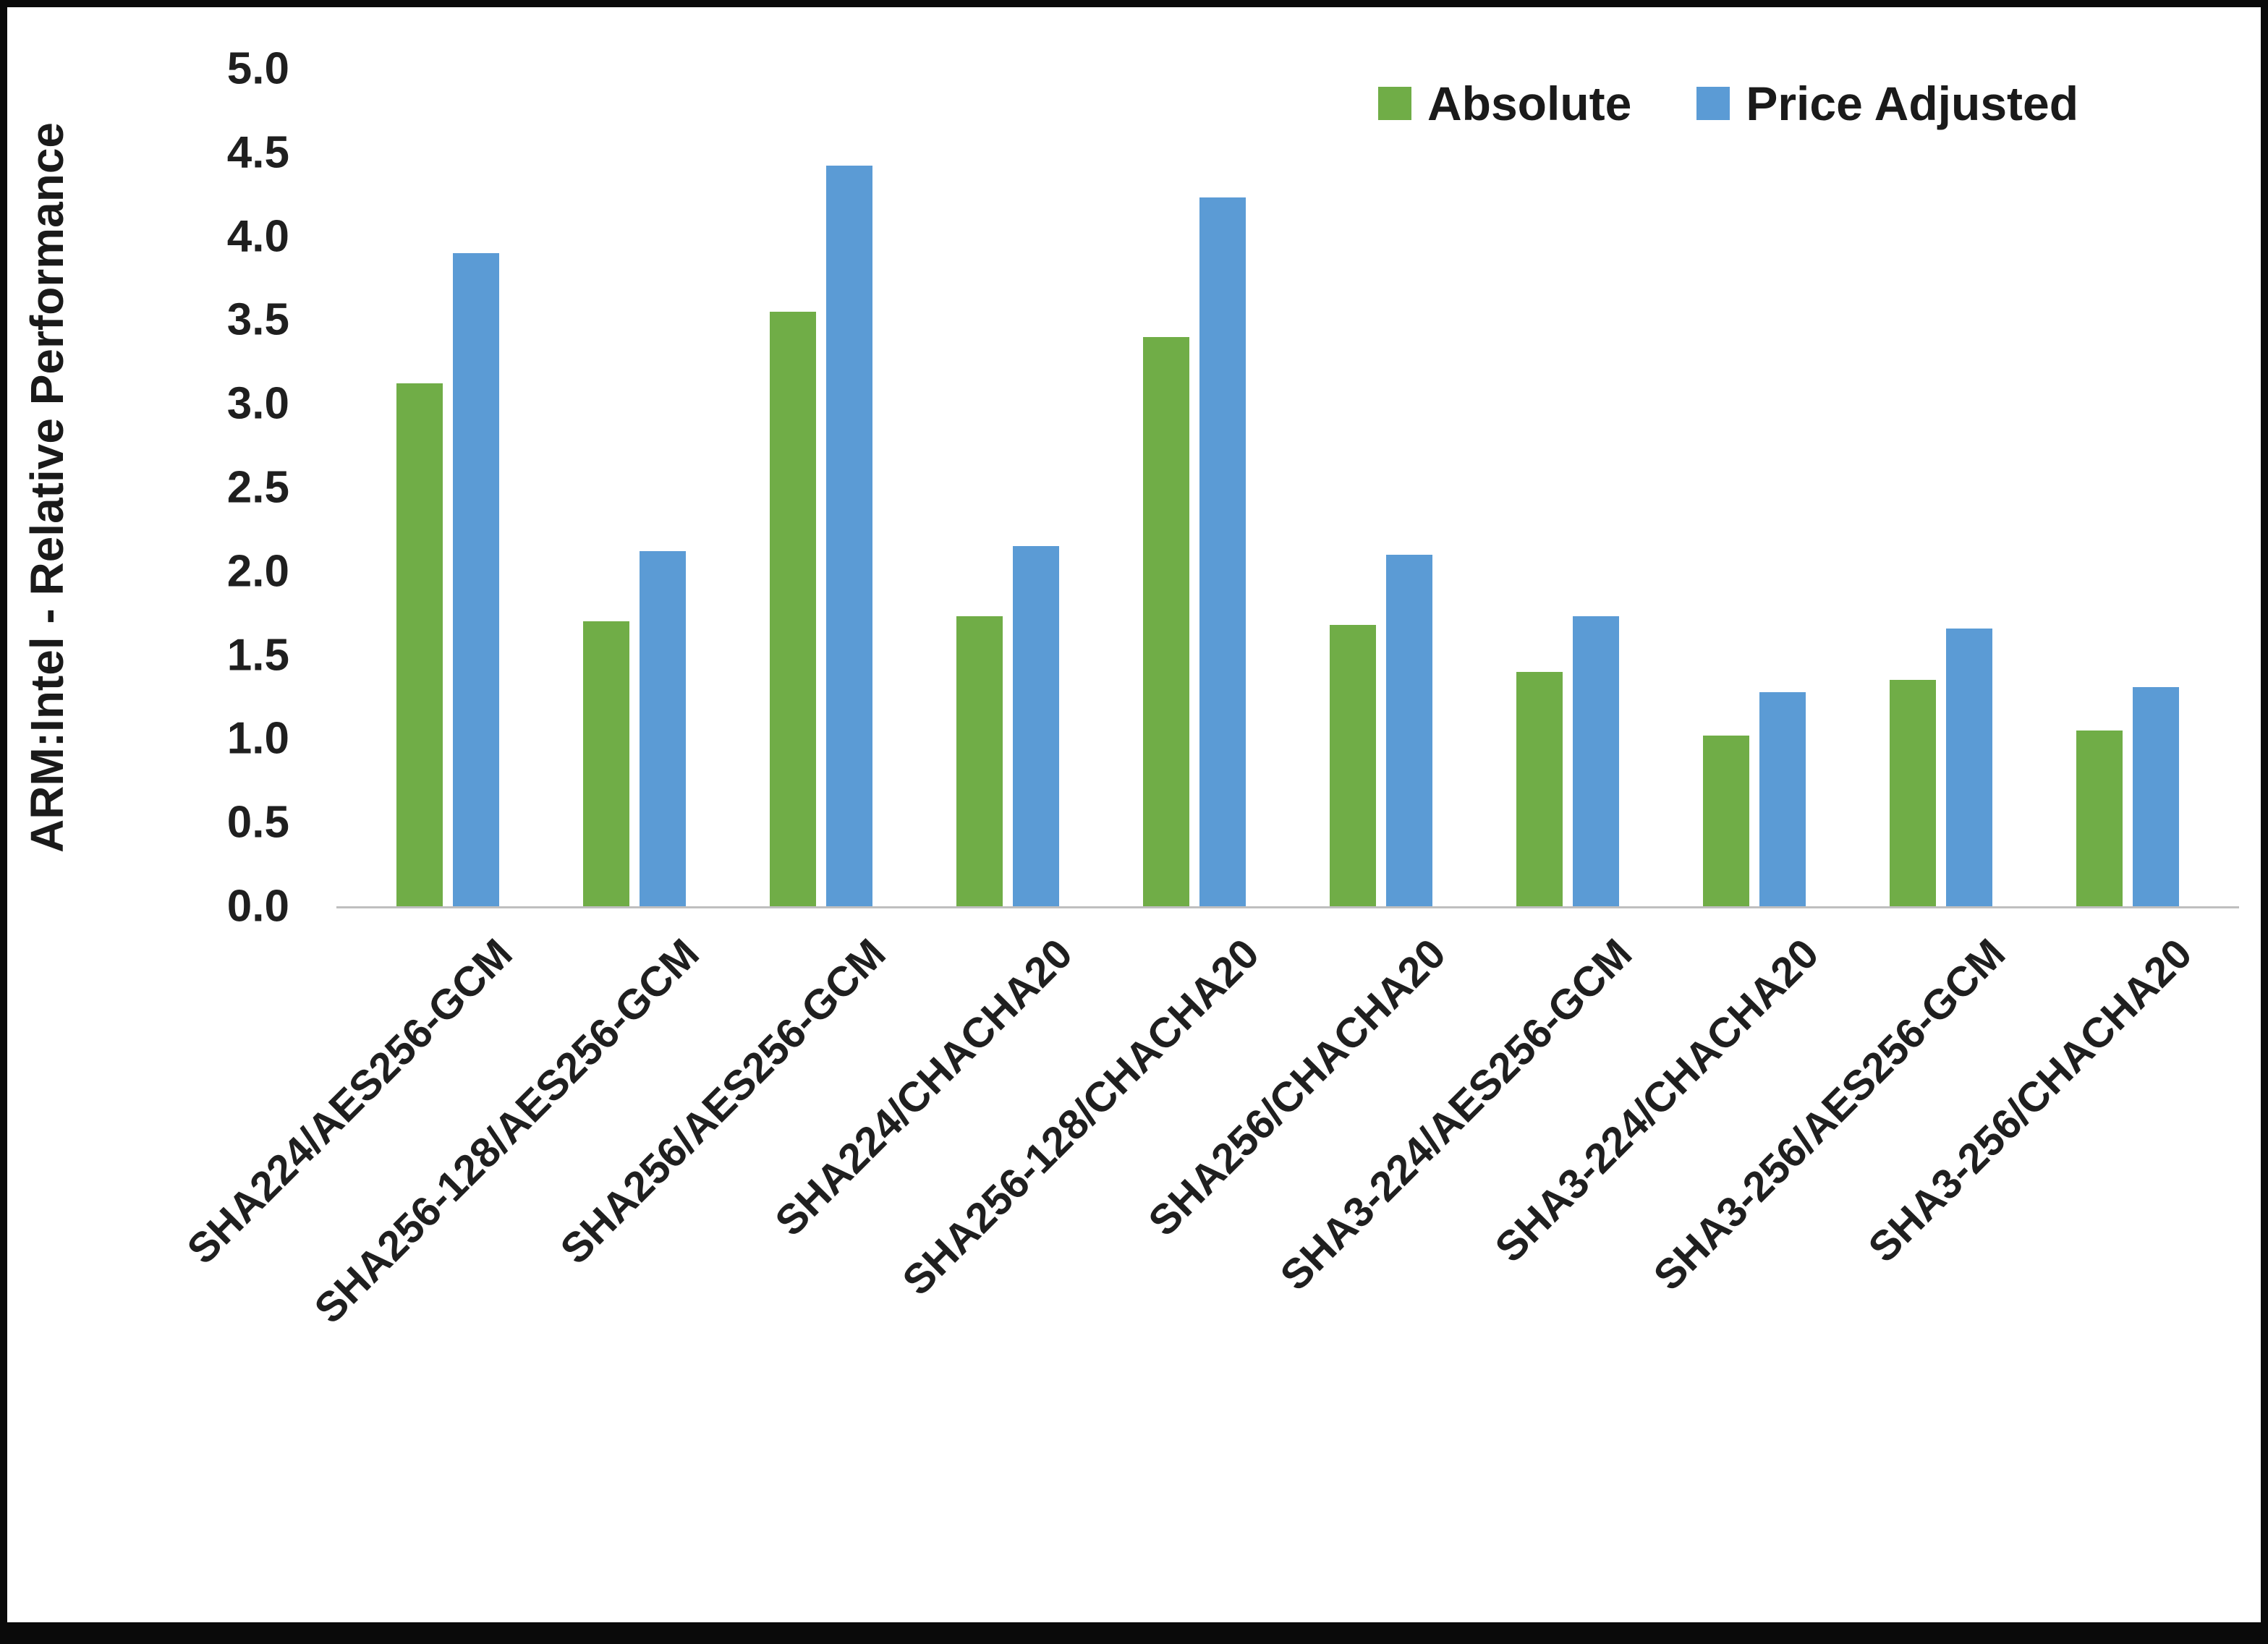  Describe the element at coordinates (257, 571) in the screenshot. I see `y-tick-label: 2.0` at that location.